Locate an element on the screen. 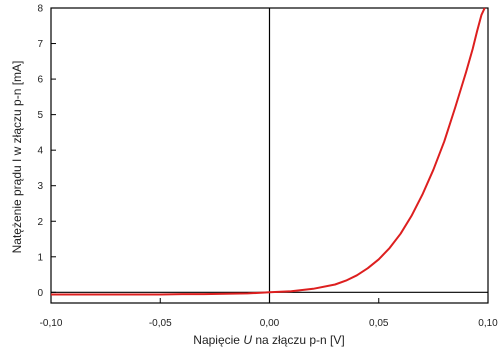 Image resolution: width=500 pixels, height=361 pixels. y-tick-label: 2 is located at coordinates (40, 222).